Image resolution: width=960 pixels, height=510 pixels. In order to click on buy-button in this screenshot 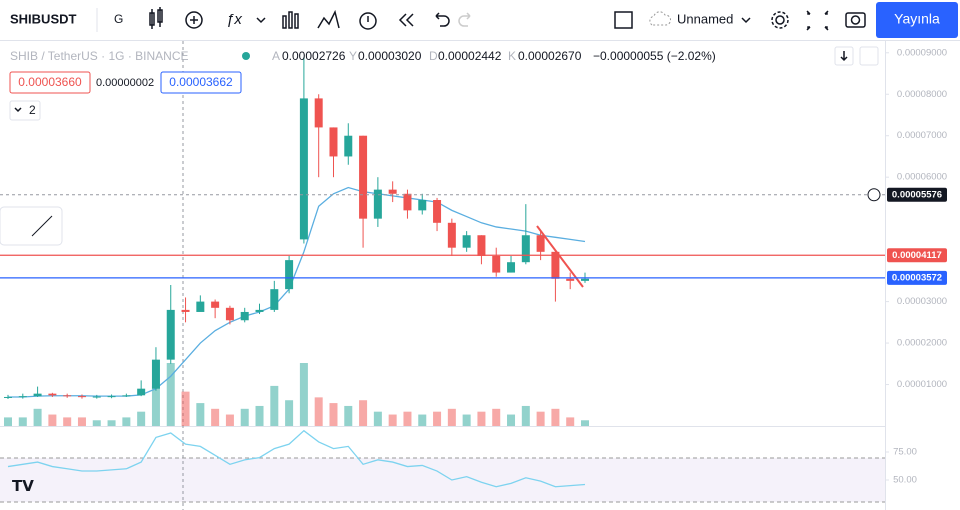, I will do `click(201, 82)`.